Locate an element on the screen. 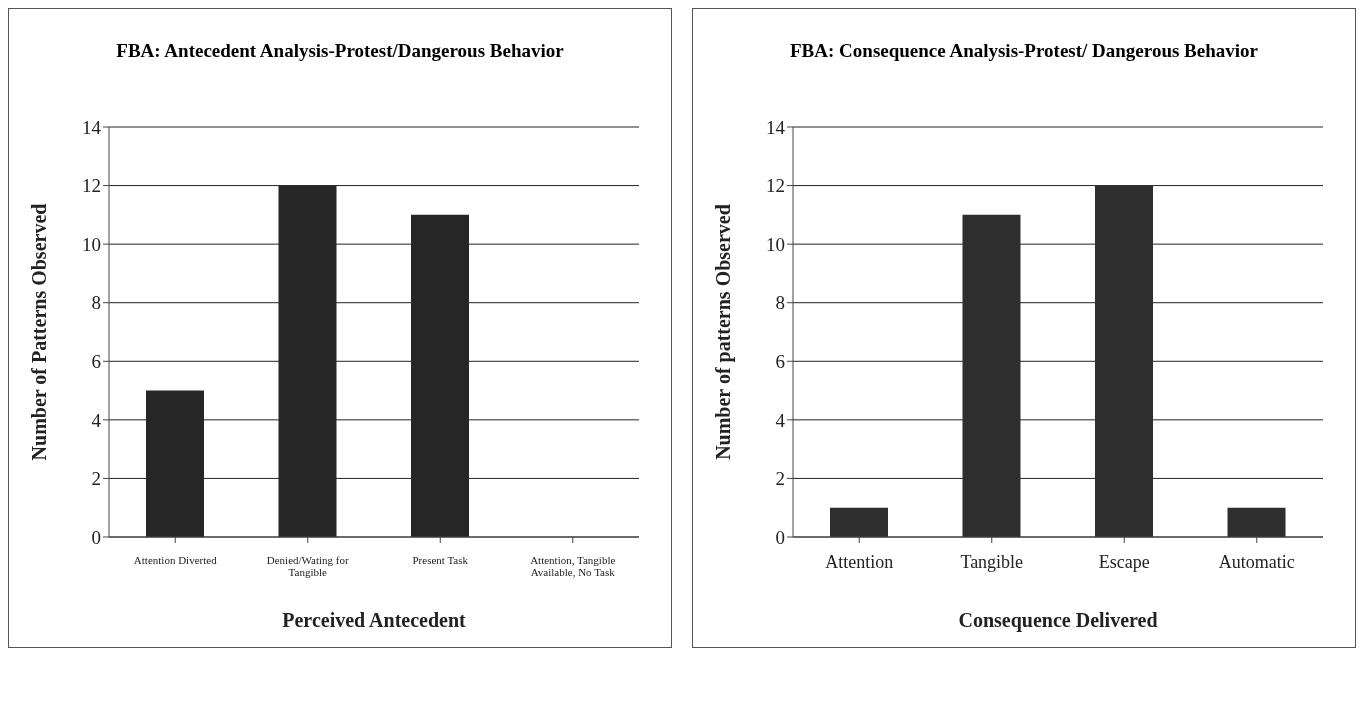 The height and width of the screenshot is (707, 1364). x-tick-label: Attention, Tangible Available, No Task is located at coordinates (573, 566).